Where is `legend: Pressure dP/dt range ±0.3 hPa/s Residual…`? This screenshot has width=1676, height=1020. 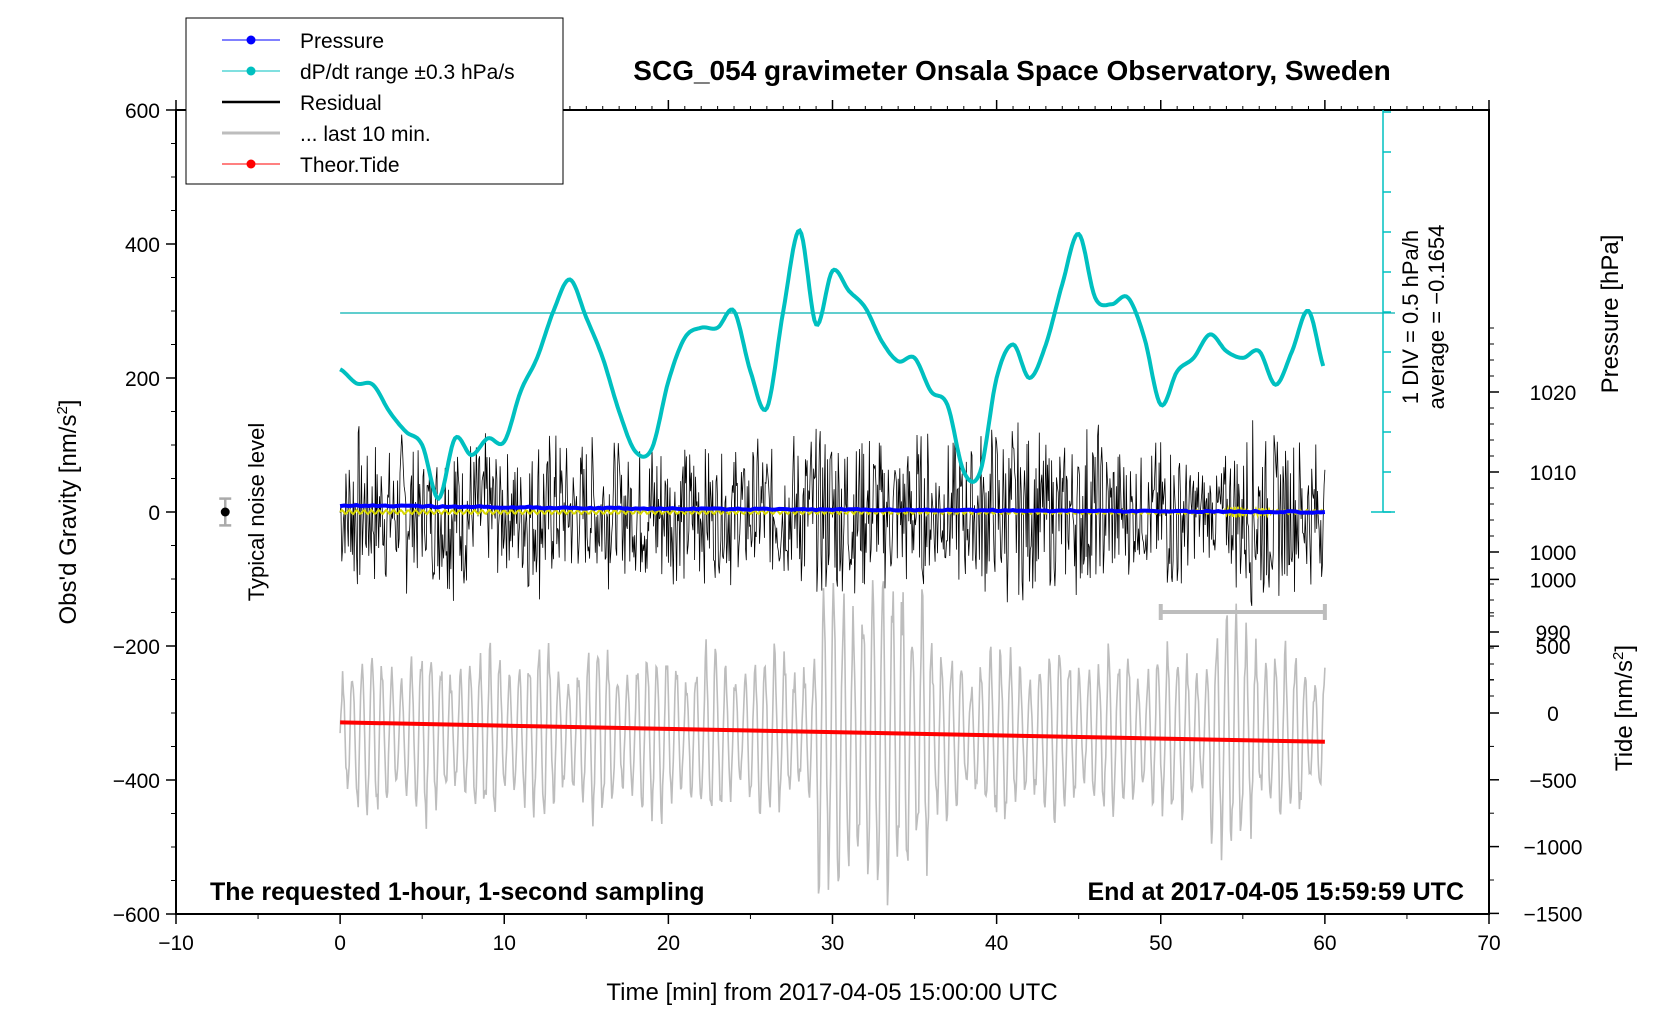 legend: Pressure dP/dt range ±0.3 hPa/s Residual… is located at coordinates (374, 101).